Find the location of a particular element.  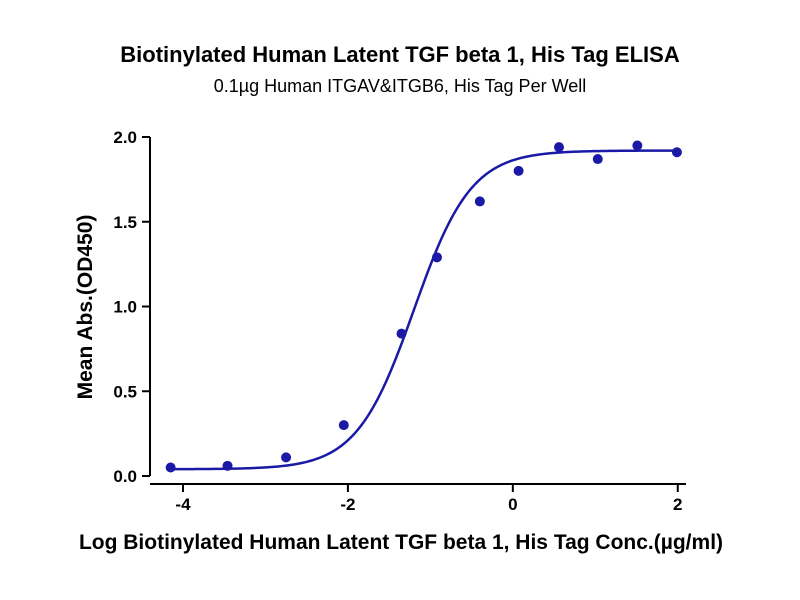

x-tick-label: 2 is located at coordinates (677, 504).